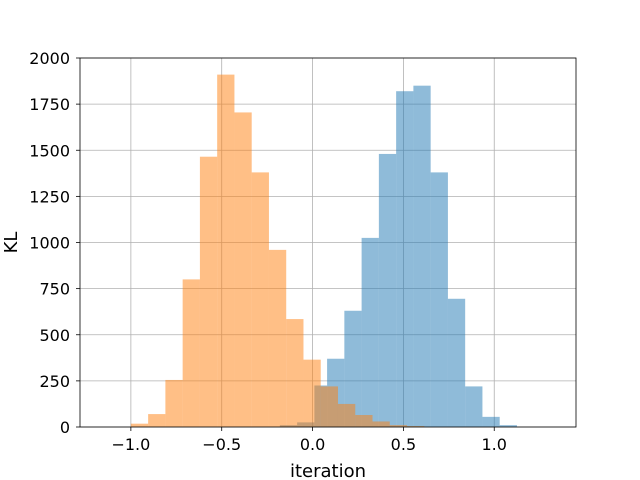 The width and height of the screenshot is (640, 480). What do you see at coordinates (49, 150) in the screenshot?
I see `y-tick-label: 1500` at bounding box center [49, 150].